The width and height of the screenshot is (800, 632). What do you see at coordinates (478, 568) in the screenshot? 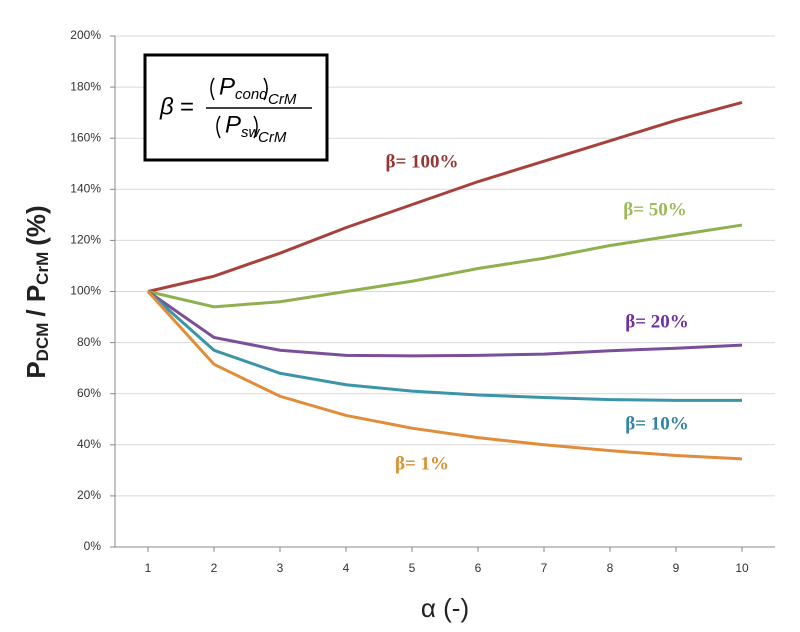
I see `x-tick-label: 6` at bounding box center [478, 568].